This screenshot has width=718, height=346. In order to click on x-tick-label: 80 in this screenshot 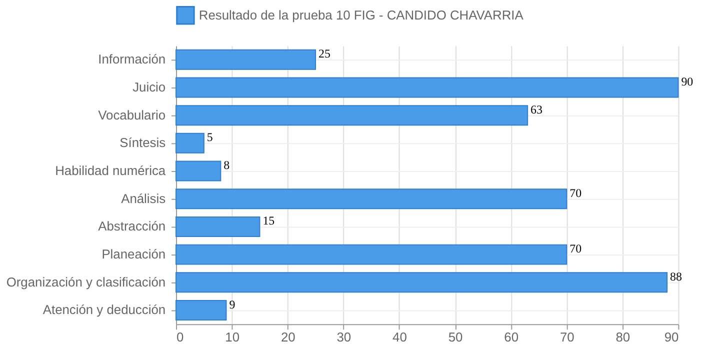, I will do `click(623, 337)`.